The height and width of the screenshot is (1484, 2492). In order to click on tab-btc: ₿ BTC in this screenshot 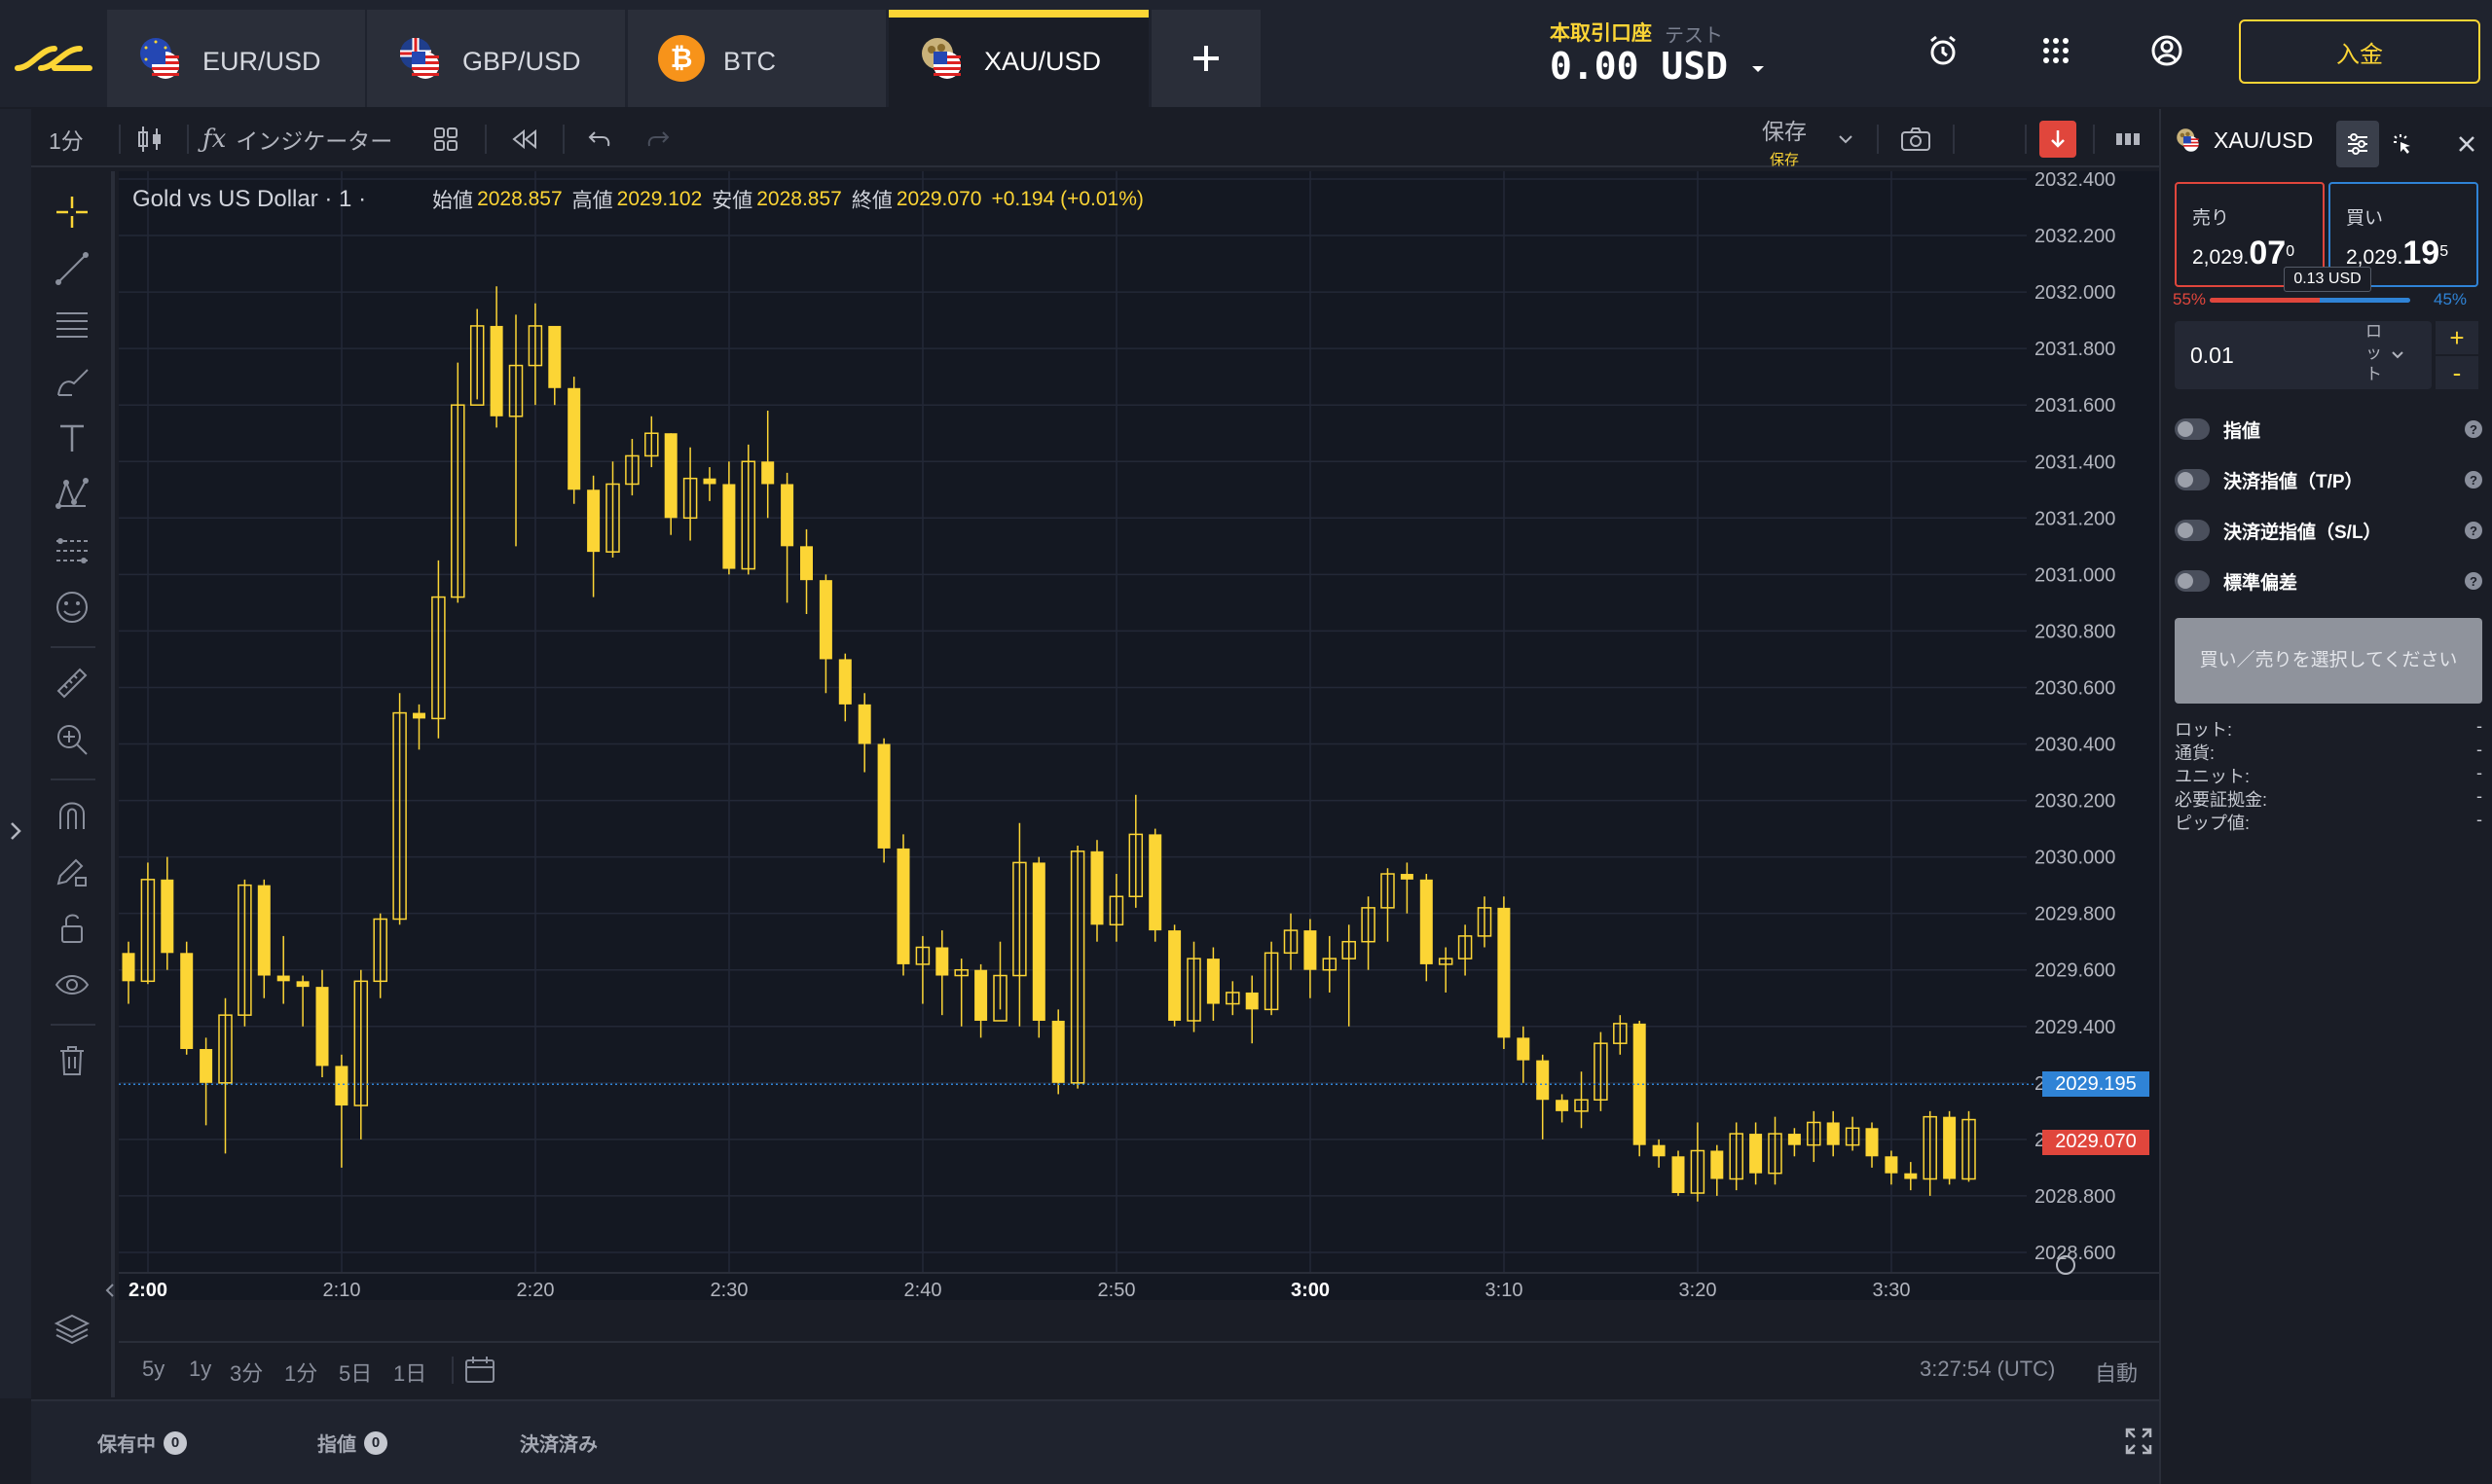, I will do `click(757, 59)`.